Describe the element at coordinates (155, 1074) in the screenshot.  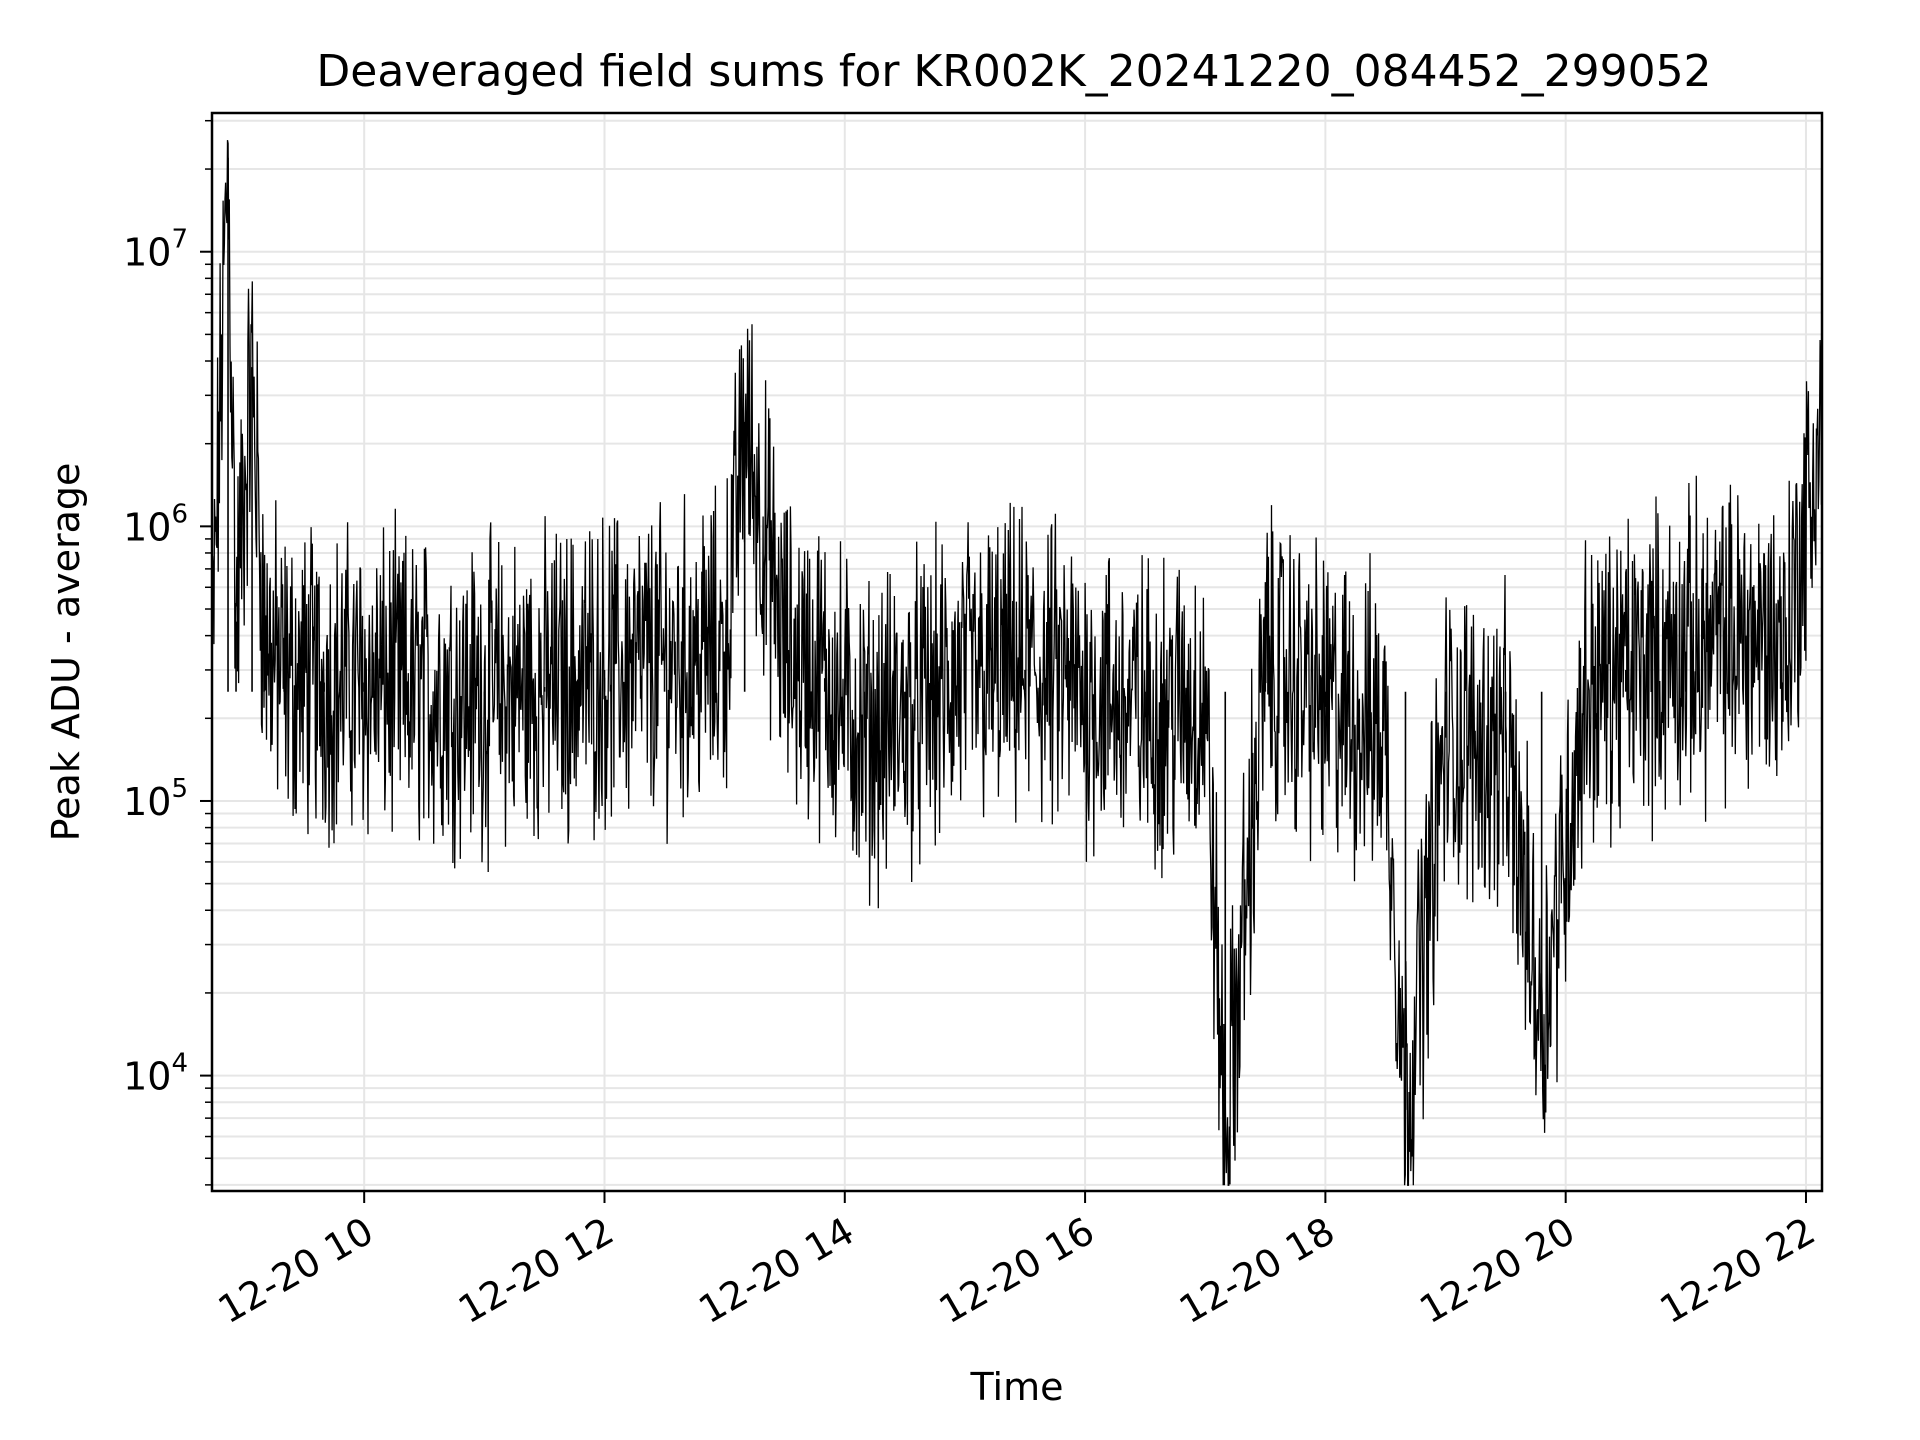
I see `y-tick-label: 10⁴` at that location.